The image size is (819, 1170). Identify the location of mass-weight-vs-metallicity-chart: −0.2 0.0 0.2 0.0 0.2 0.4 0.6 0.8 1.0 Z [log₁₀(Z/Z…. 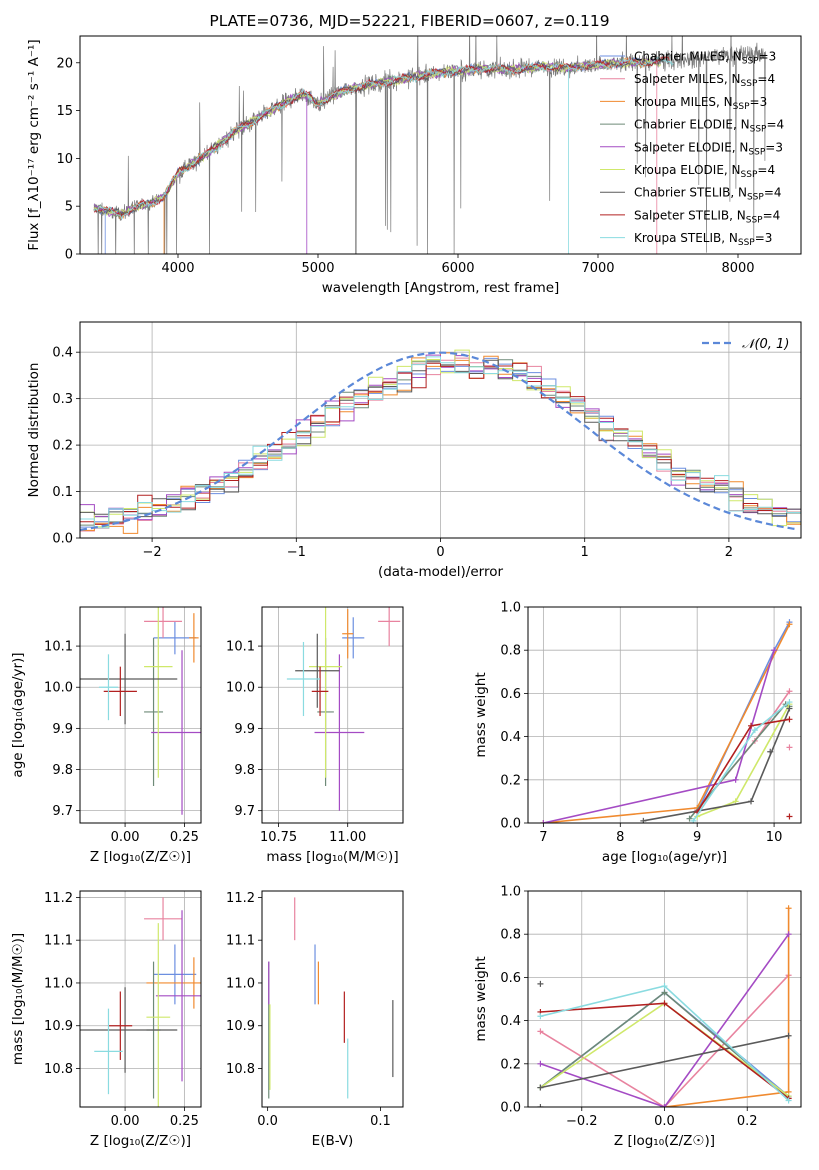
(637, 1017).